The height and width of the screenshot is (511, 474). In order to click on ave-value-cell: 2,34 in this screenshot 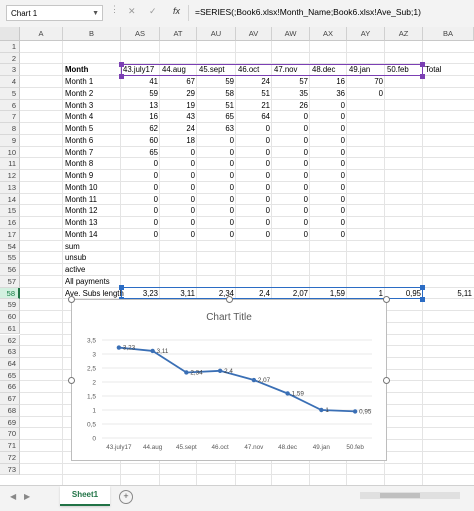, I will do `click(226, 293)`.